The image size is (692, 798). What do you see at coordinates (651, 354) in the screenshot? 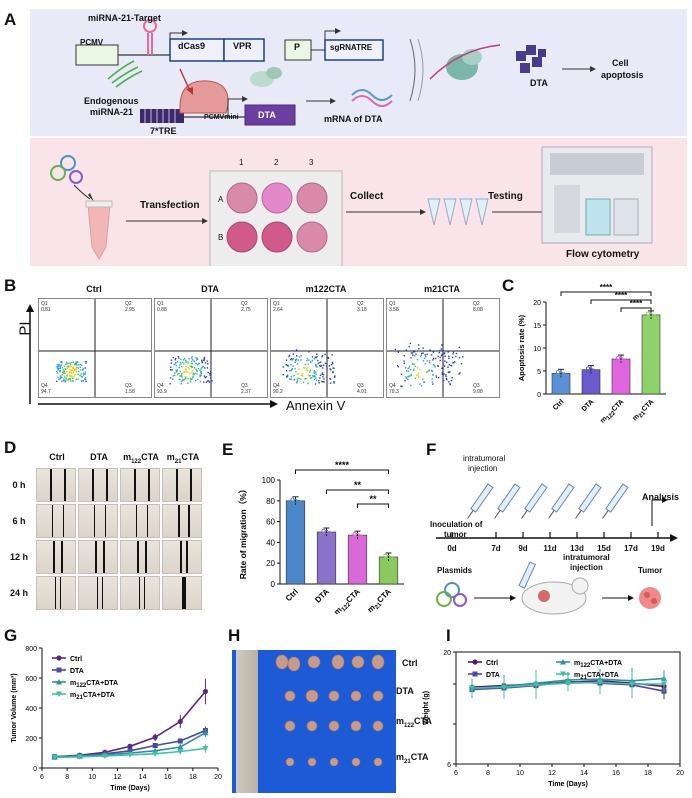
I see `bar` at bounding box center [651, 354].